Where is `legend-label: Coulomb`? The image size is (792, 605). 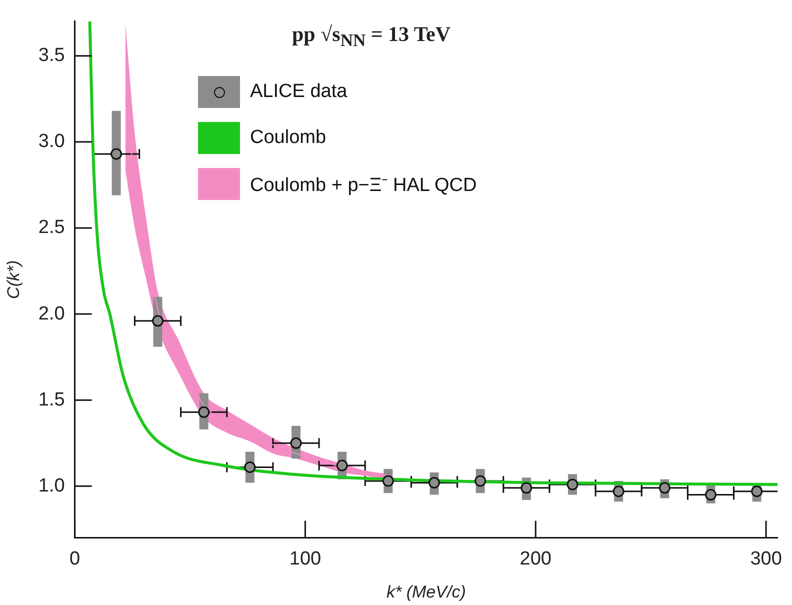 legend-label: Coulomb is located at coordinates (288, 138).